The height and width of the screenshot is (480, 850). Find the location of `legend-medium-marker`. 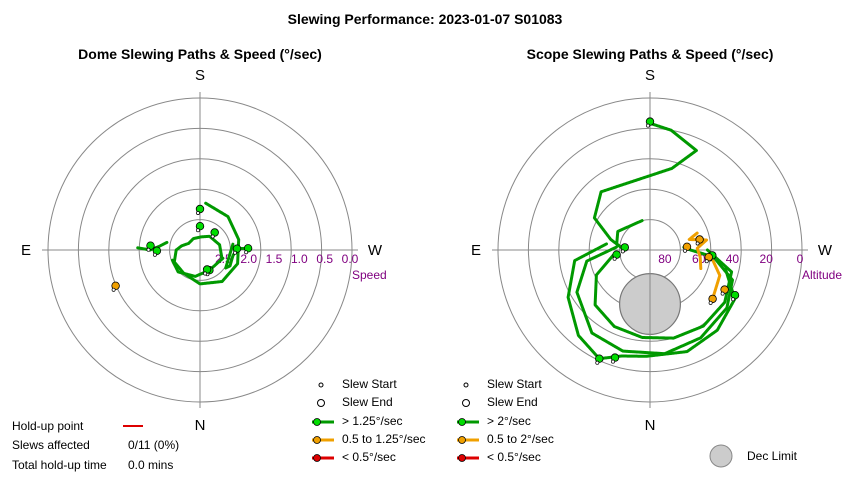

legend-medium-marker is located at coordinates (317, 440).